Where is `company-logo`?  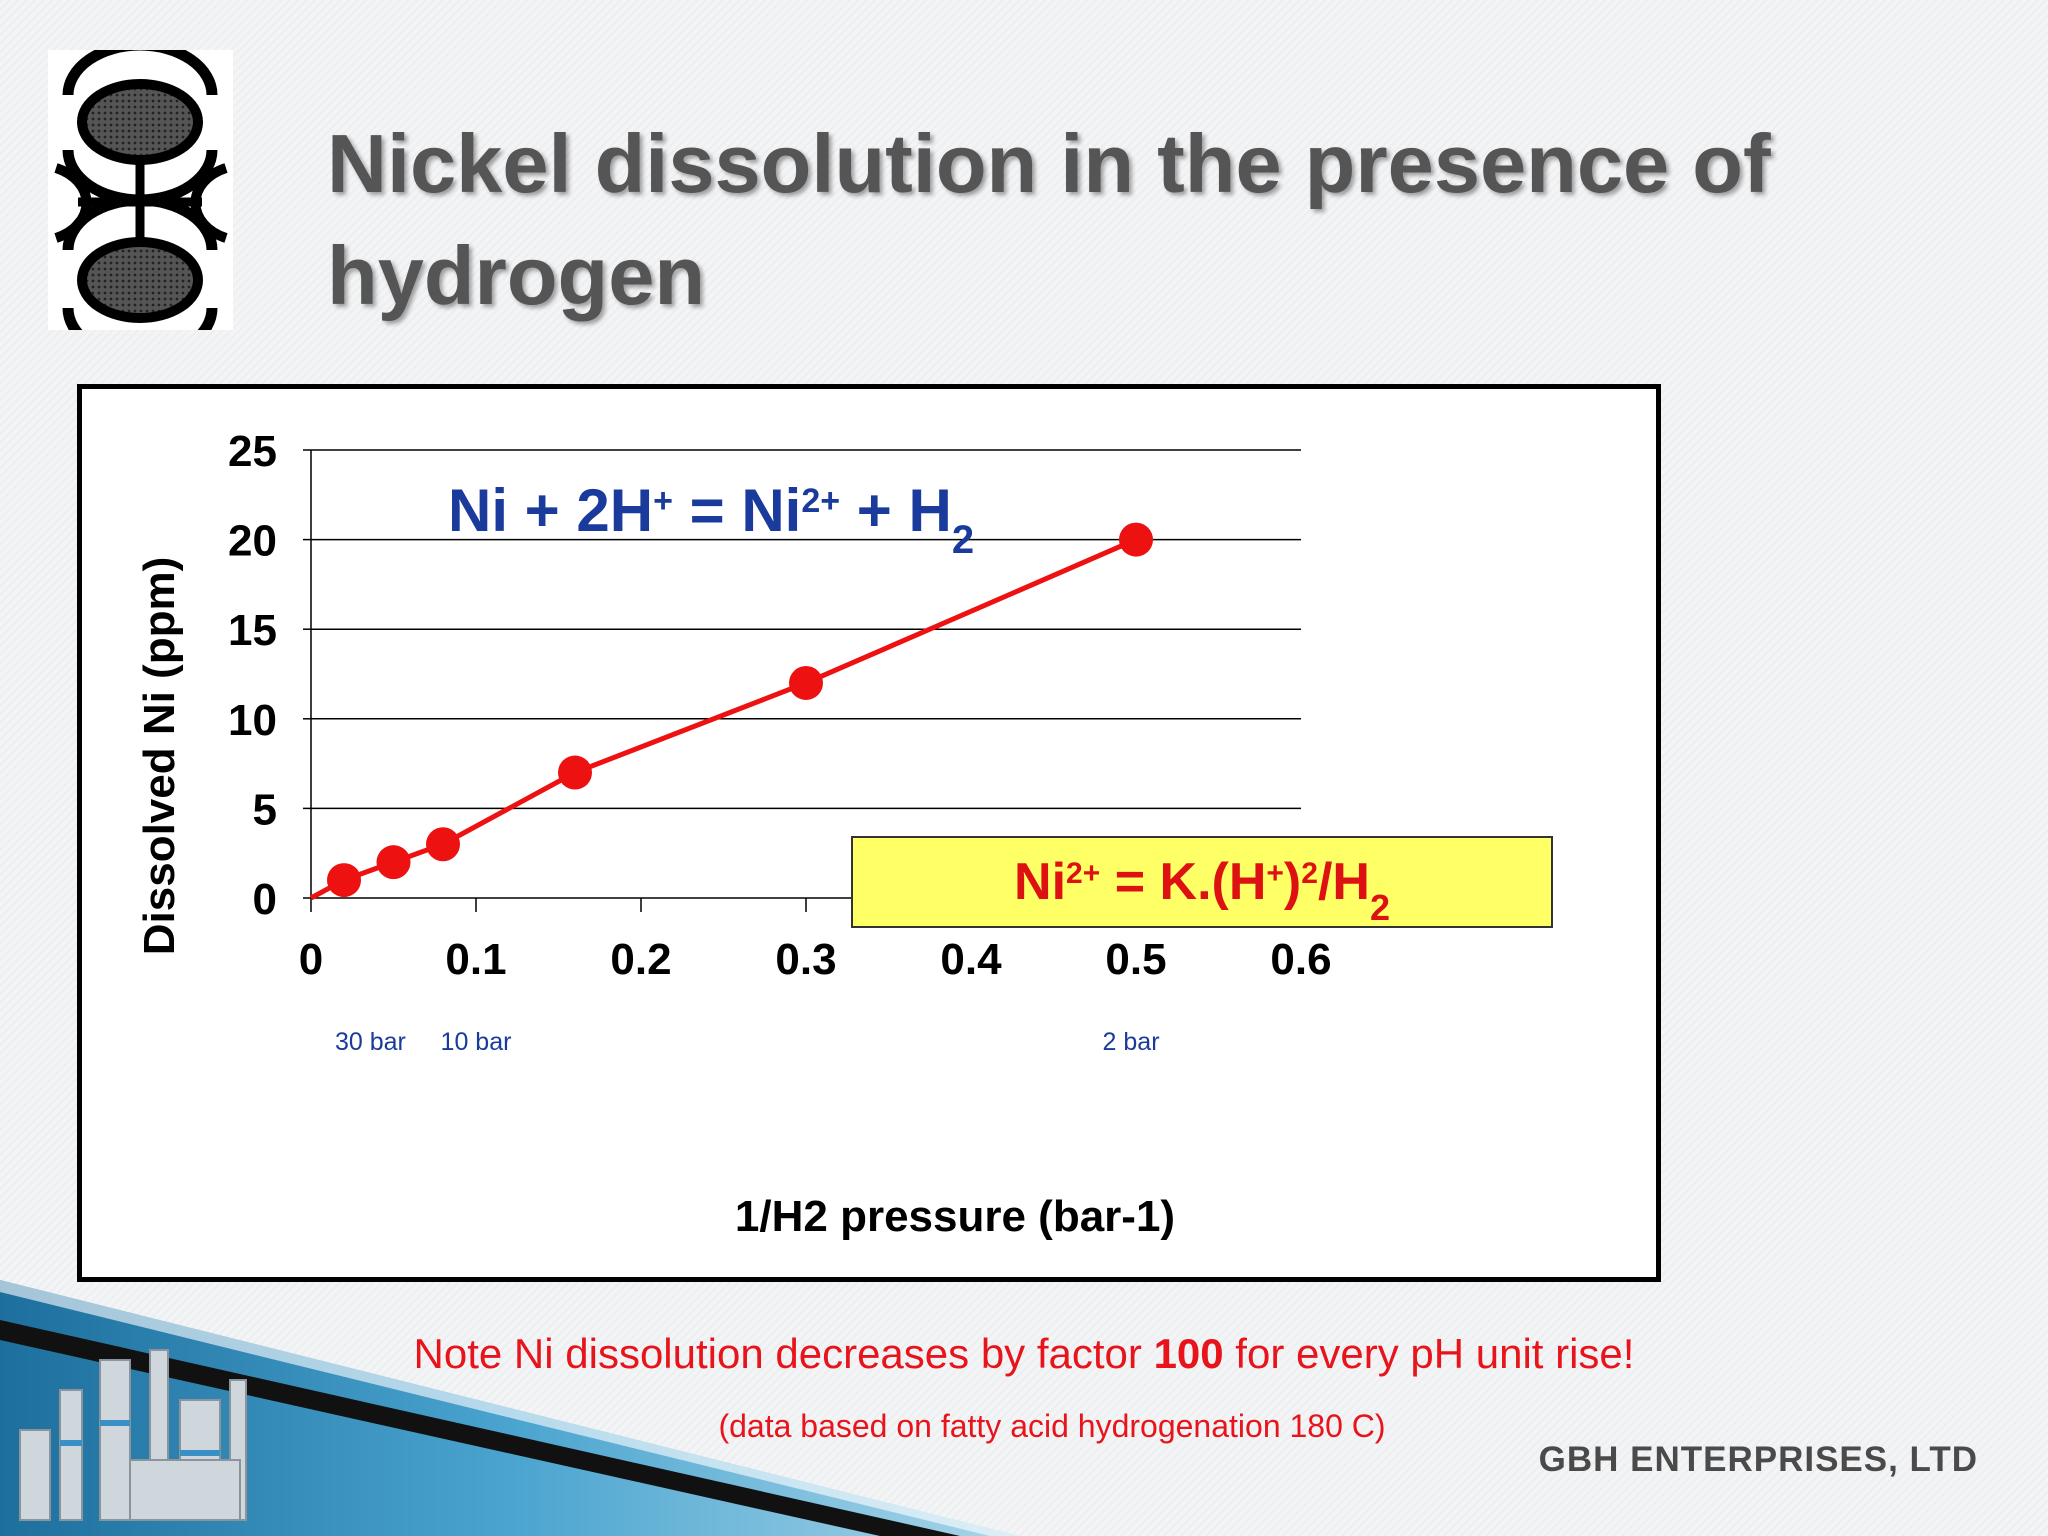 company-logo is located at coordinates (140, 201).